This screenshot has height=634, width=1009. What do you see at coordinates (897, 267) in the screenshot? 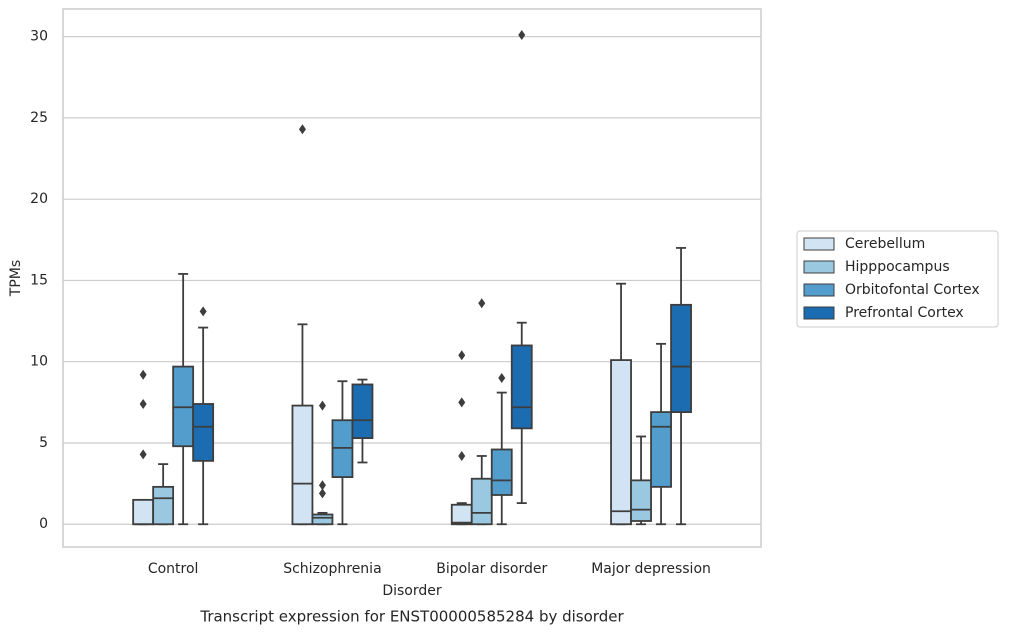
I see `legend-label: Hipppocampus` at bounding box center [897, 267].